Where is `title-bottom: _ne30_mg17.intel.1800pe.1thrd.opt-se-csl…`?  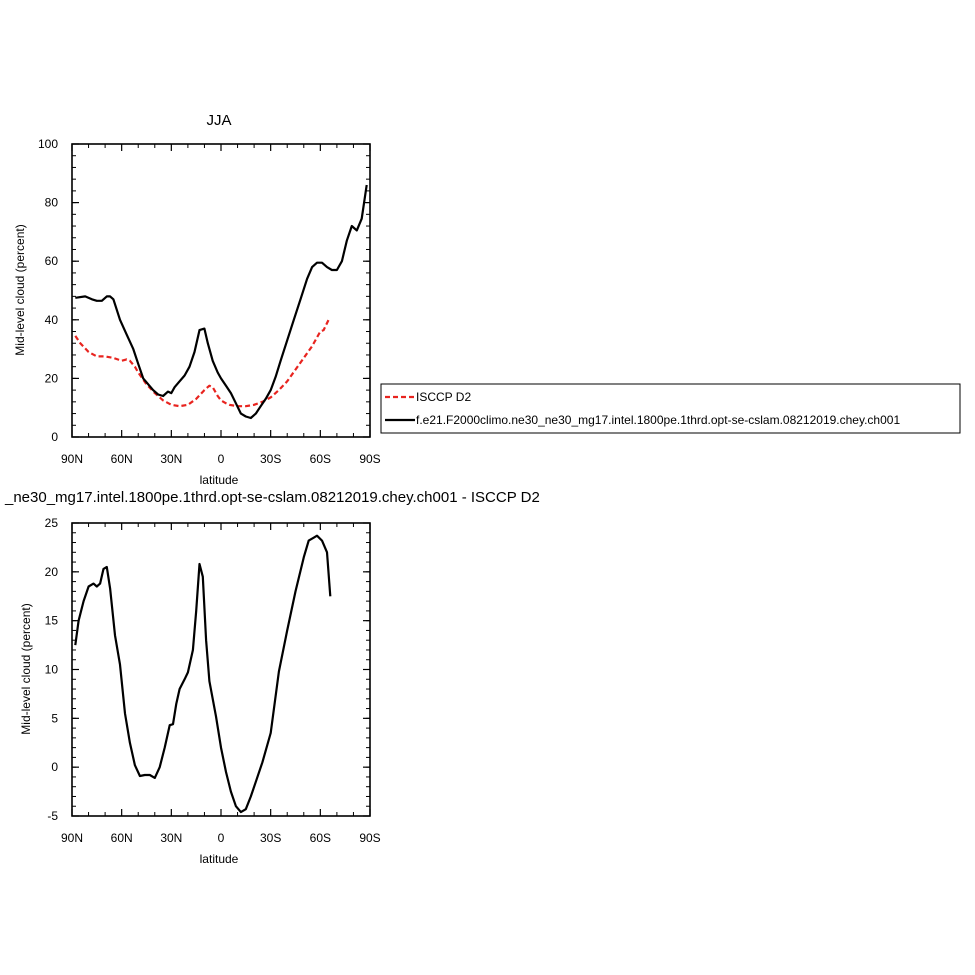
title-bottom: _ne30_mg17.intel.1800pe.1thrd.opt-se-csl… is located at coordinates (272, 497).